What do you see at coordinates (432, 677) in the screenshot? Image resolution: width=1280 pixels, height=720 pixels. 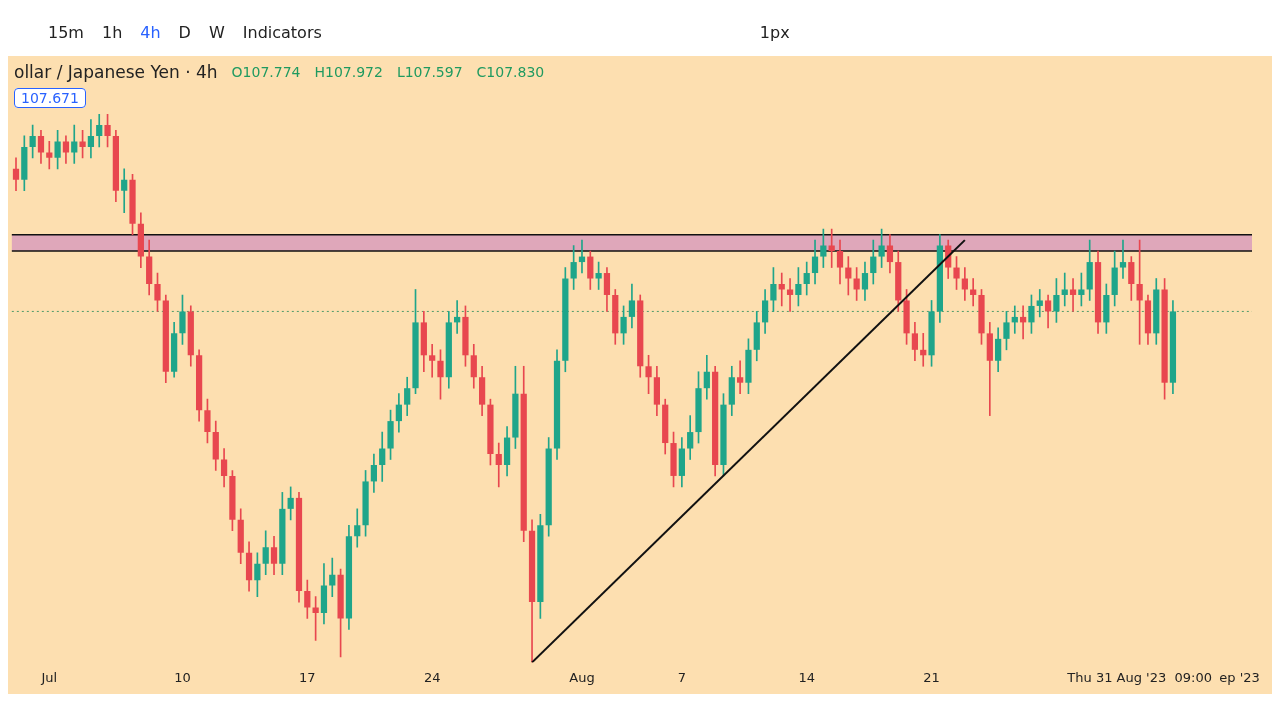 I see `x-tick-label: 24` at bounding box center [432, 677].